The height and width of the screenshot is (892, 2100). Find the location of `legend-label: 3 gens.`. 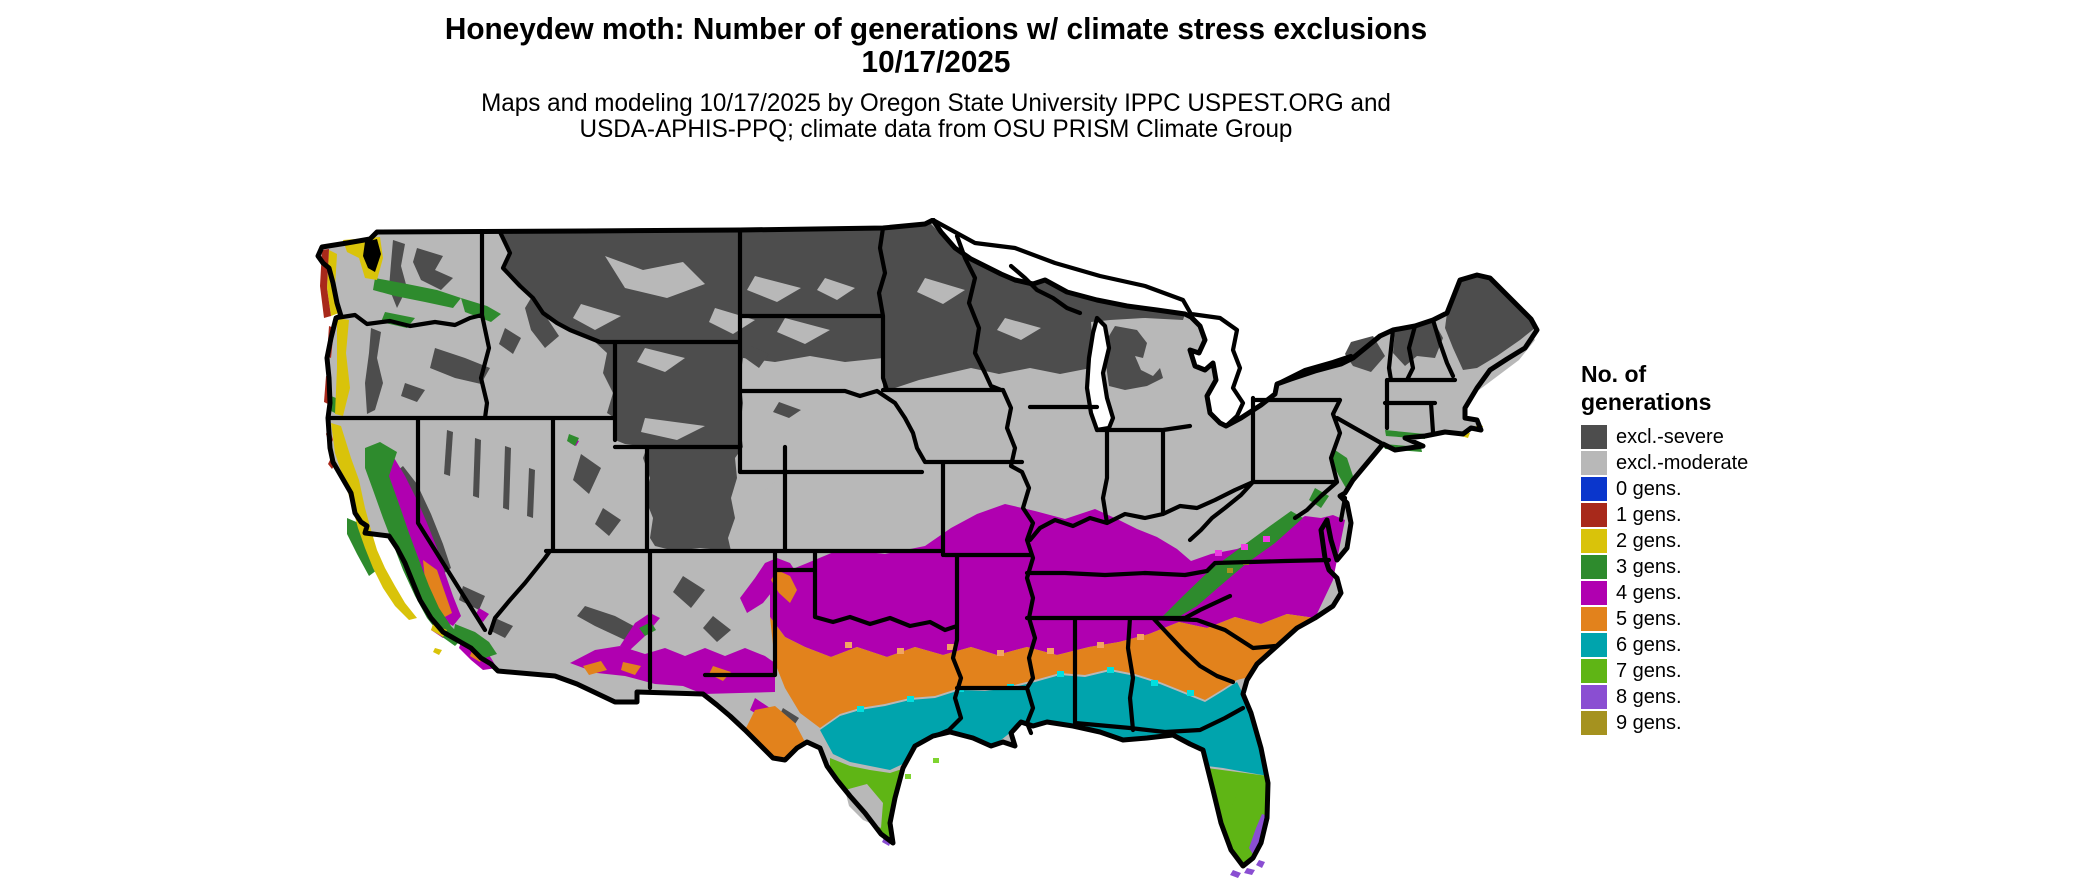

legend-label: 3 gens. is located at coordinates (1649, 566).